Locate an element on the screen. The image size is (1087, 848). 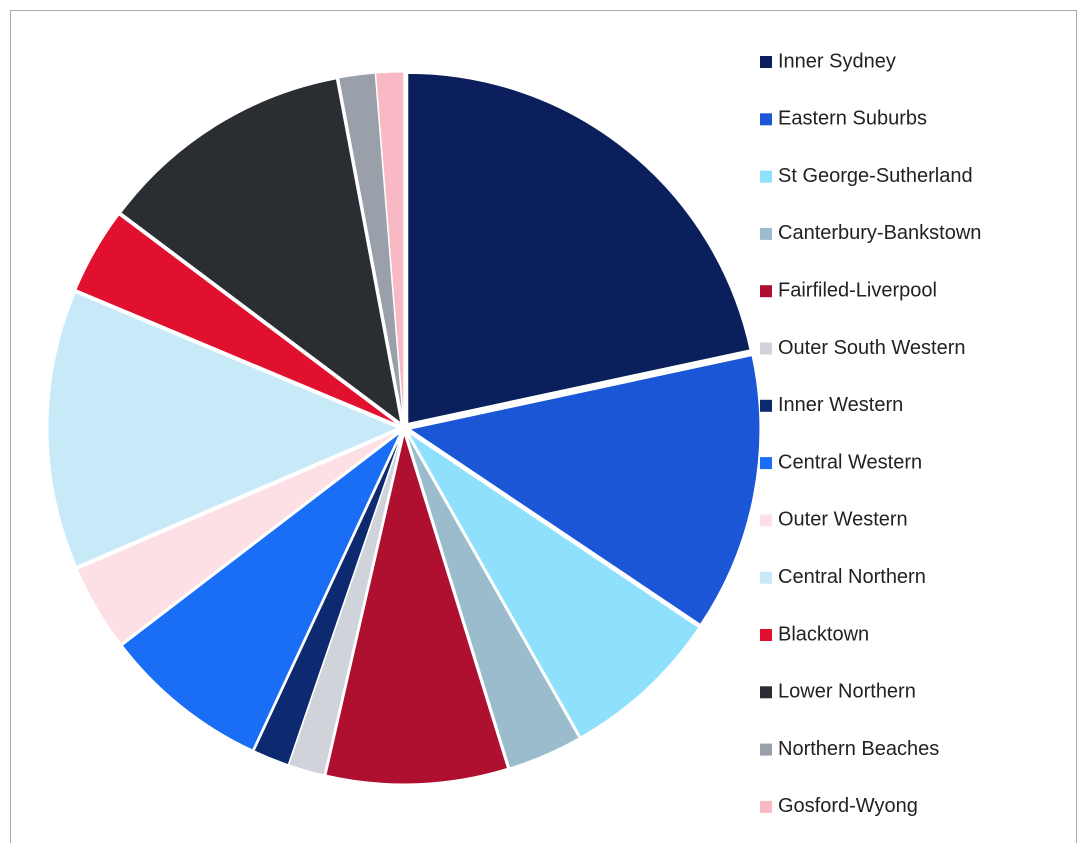
legend-label: Outer Western is located at coordinates (843, 520).